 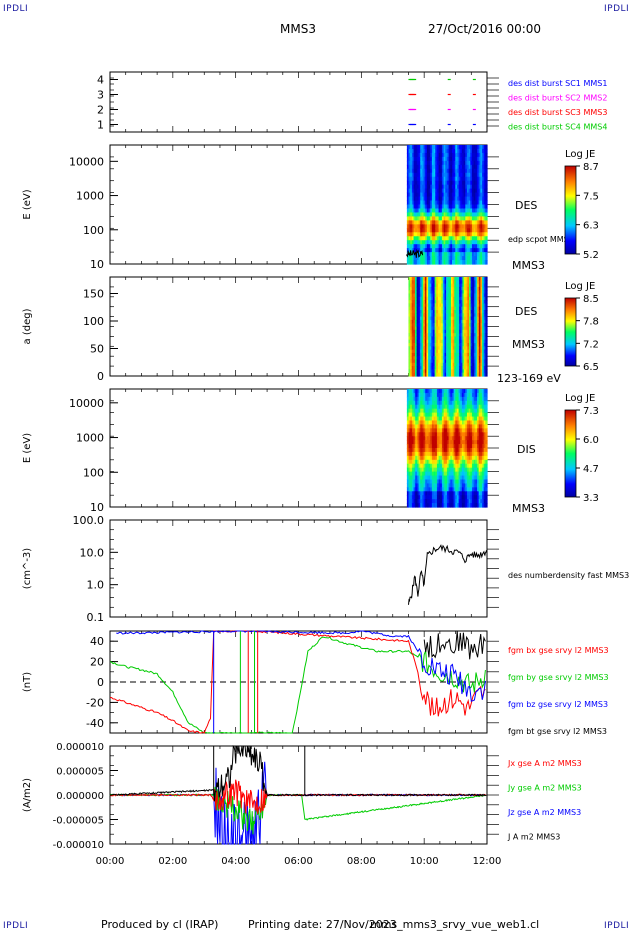 What do you see at coordinates (558, 677) in the screenshot?
I see `series-label: fgm by gse srvy l2 MMS3` at bounding box center [558, 677].